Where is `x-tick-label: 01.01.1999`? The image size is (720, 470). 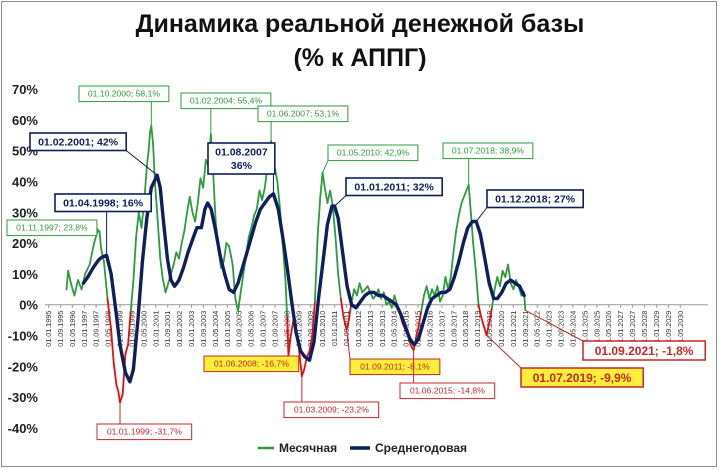
x-tick-label: 01.01.1999 is located at coordinates (120, 329).